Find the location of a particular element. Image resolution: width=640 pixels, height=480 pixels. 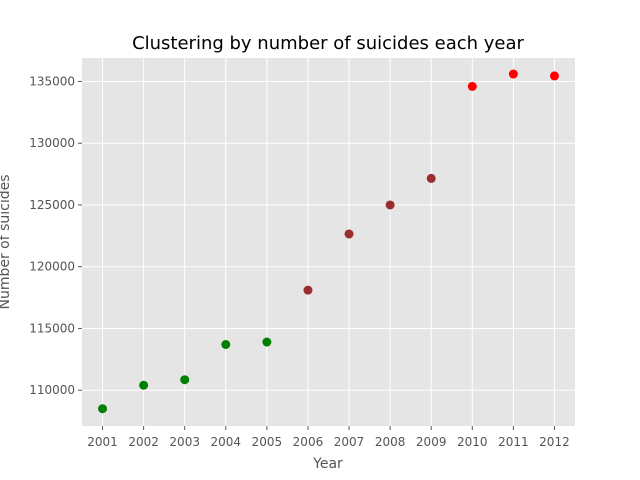

y-tick-label: 125000 is located at coordinates (52, 205).